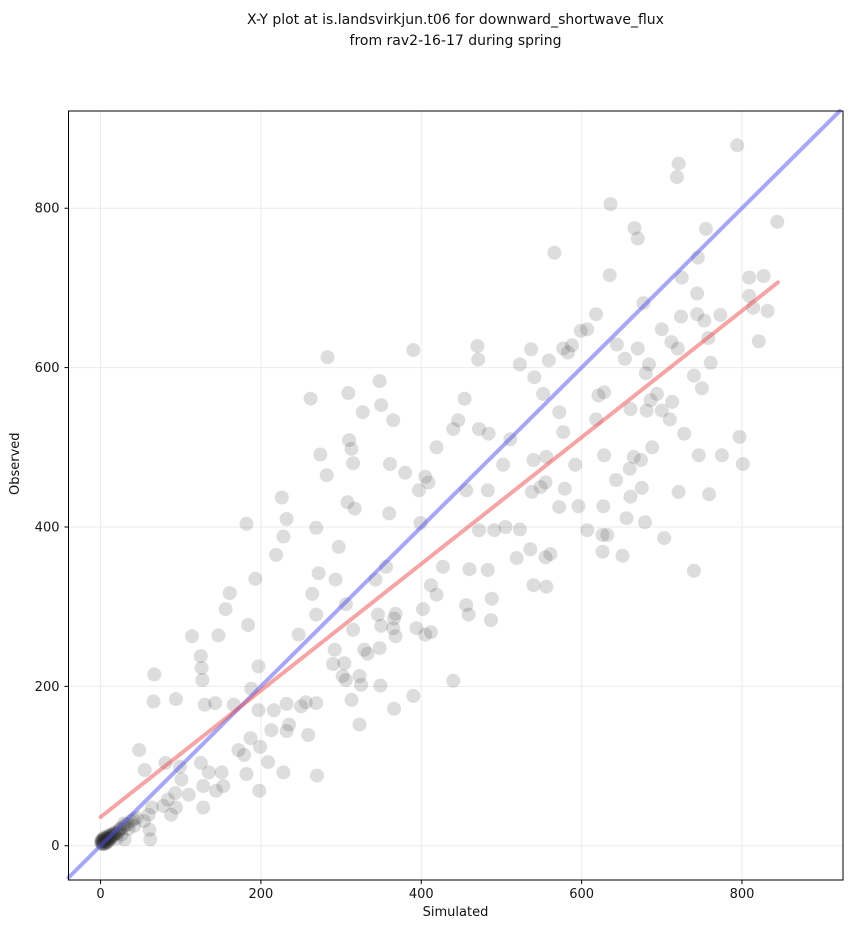 This screenshot has width=851, height=938. I want to click on x-tick-labels: 0 200 400 600 800, so click(425, 894).